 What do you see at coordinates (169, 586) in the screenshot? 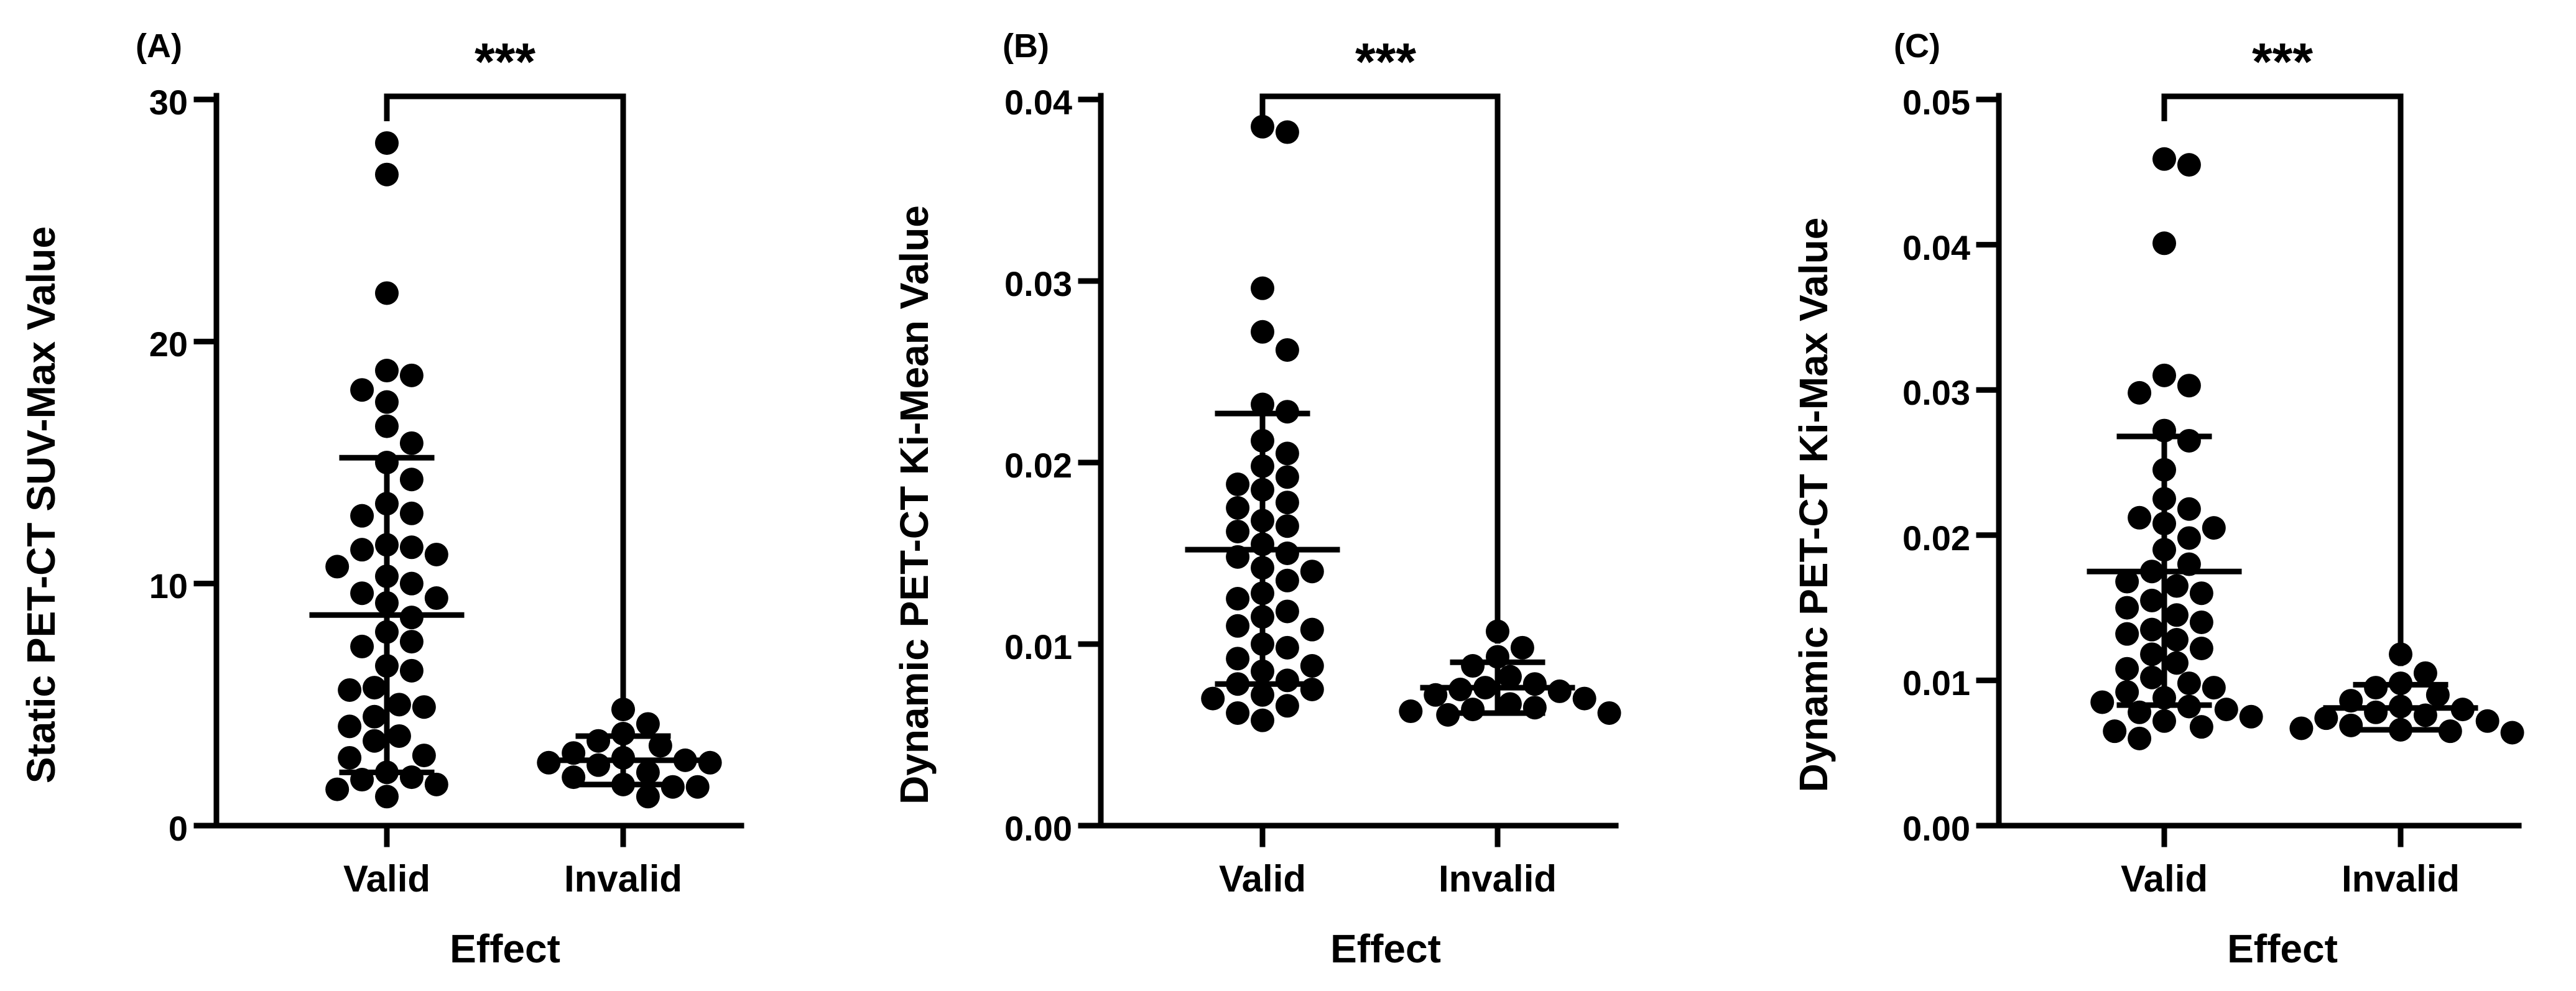
I see `panel-a-ytick-label: 10` at bounding box center [169, 586].